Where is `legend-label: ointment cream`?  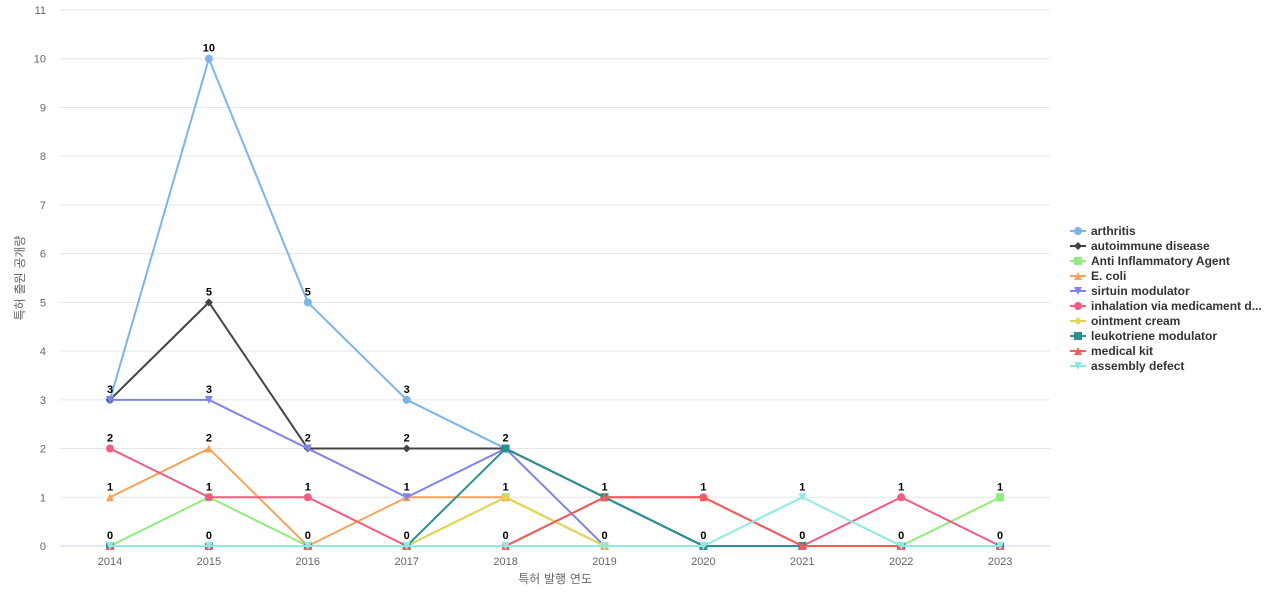 legend-label: ointment cream is located at coordinates (1135, 321).